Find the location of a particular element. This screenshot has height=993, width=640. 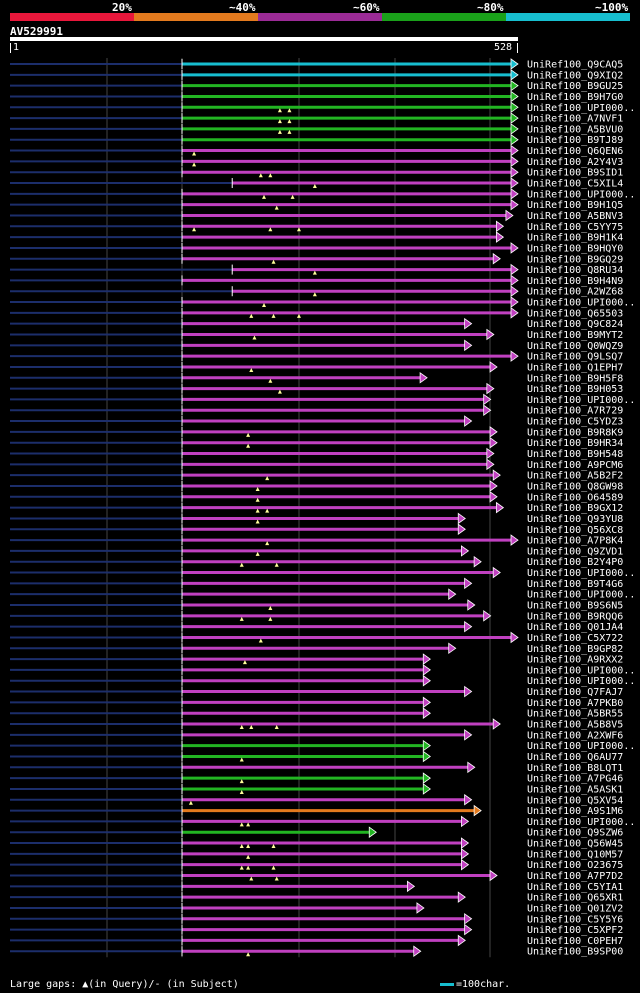

hit-name-label: UniRef100_C5Y5Y6 is located at coordinates (575, 919).